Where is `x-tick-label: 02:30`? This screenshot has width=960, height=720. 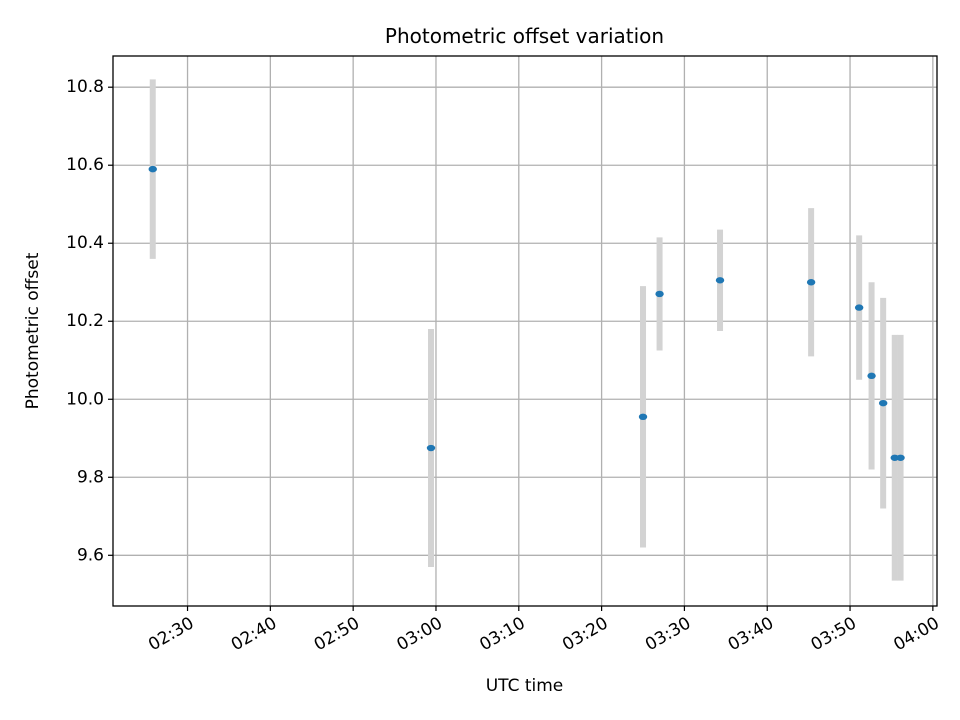 x-tick-label: 02:30 is located at coordinates (171, 634).